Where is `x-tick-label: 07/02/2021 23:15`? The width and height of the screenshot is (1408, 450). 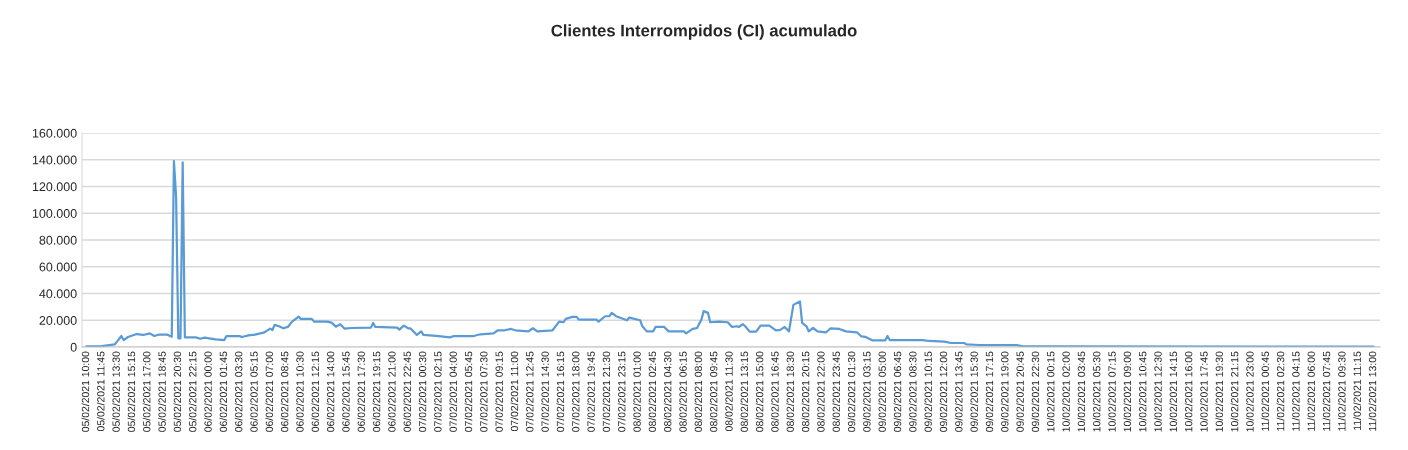 x-tick-label: 07/02/2021 23:15 is located at coordinates (621, 391).